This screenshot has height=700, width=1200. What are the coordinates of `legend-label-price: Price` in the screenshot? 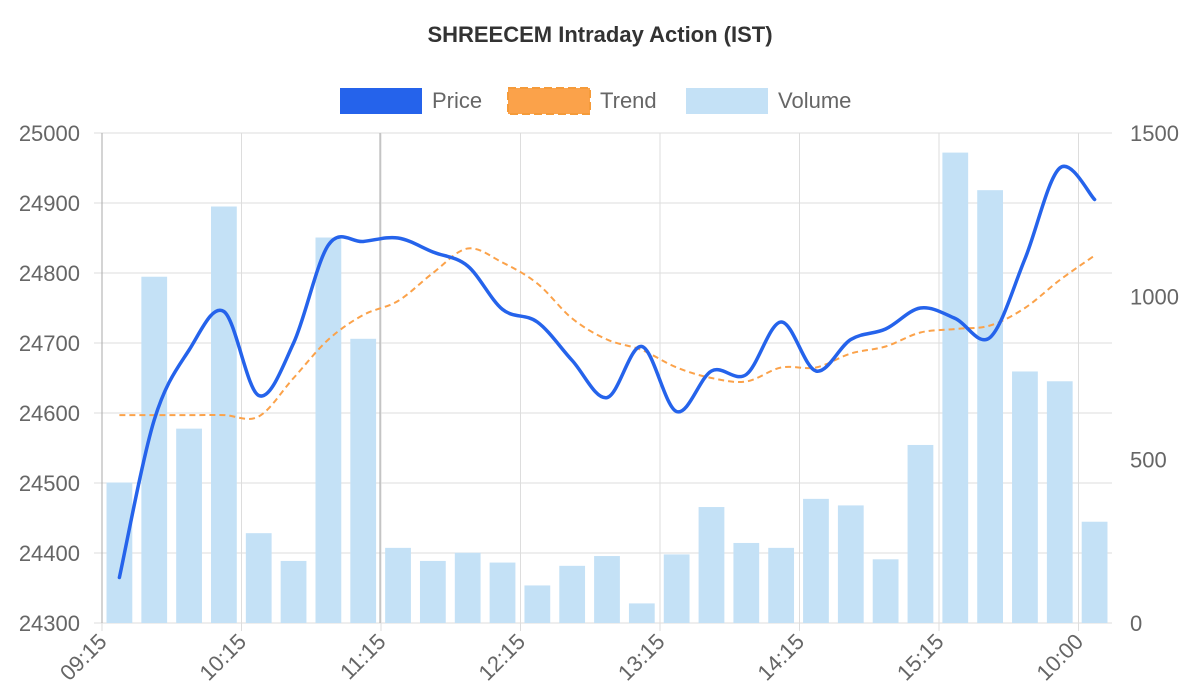 It's located at (457, 100).